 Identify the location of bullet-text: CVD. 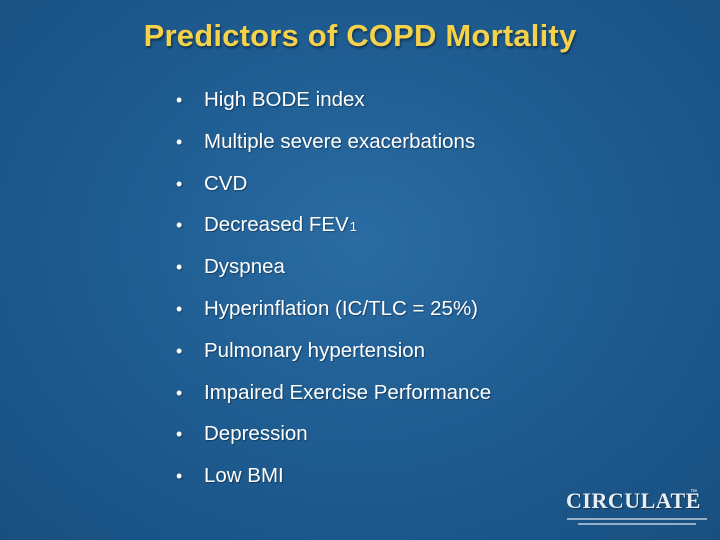
(226, 183).